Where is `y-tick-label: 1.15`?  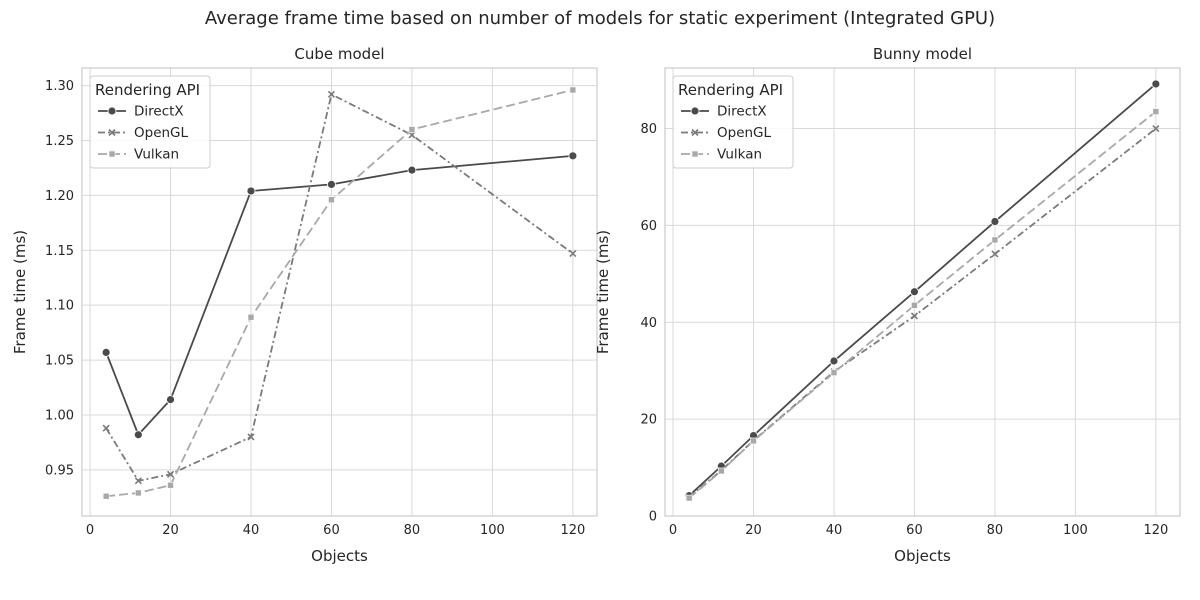
y-tick-label: 1.15 is located at coordinates (59, 251).